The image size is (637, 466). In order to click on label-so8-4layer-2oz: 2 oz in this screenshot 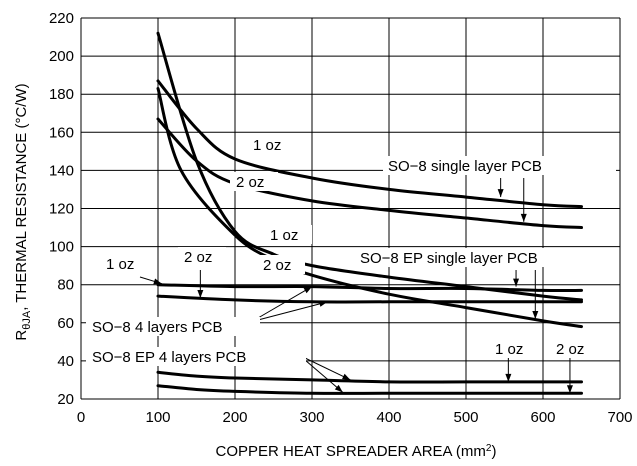, I will do `click(198, 257)`.